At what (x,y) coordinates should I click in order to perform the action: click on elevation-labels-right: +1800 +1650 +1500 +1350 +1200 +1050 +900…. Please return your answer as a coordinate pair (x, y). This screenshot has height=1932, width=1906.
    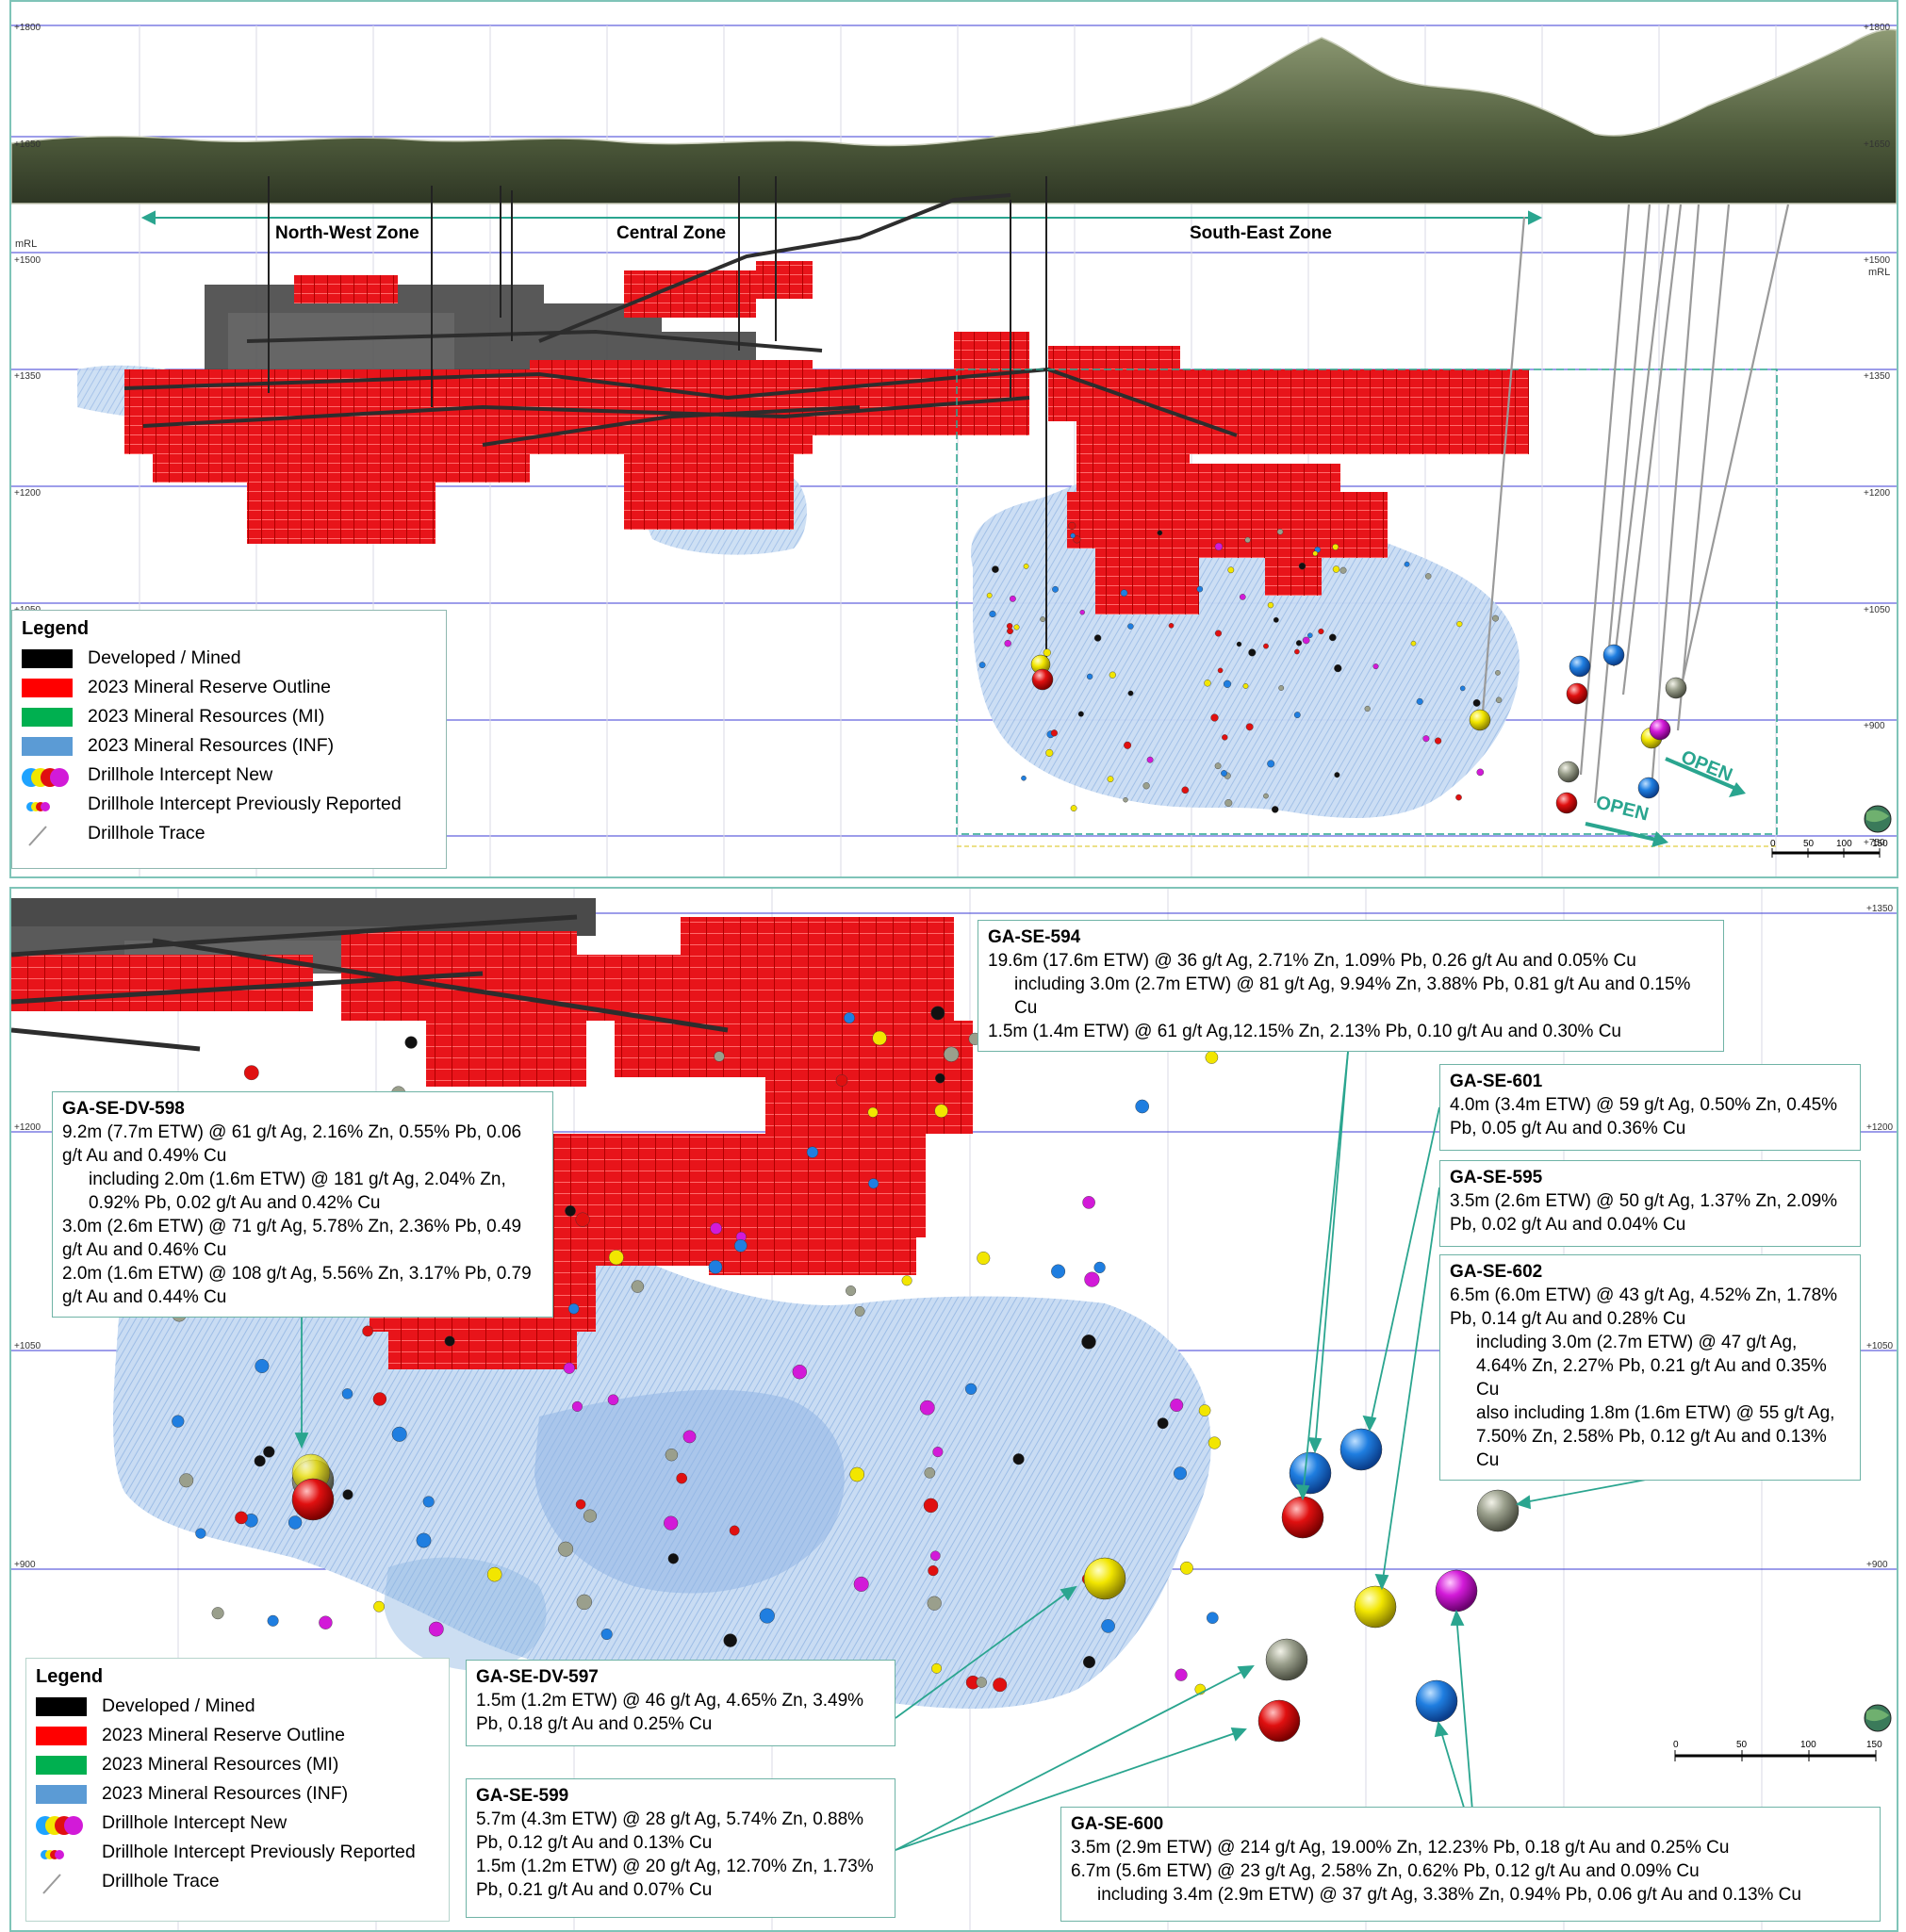
    Looking at the image, I should click on (1877, 435).